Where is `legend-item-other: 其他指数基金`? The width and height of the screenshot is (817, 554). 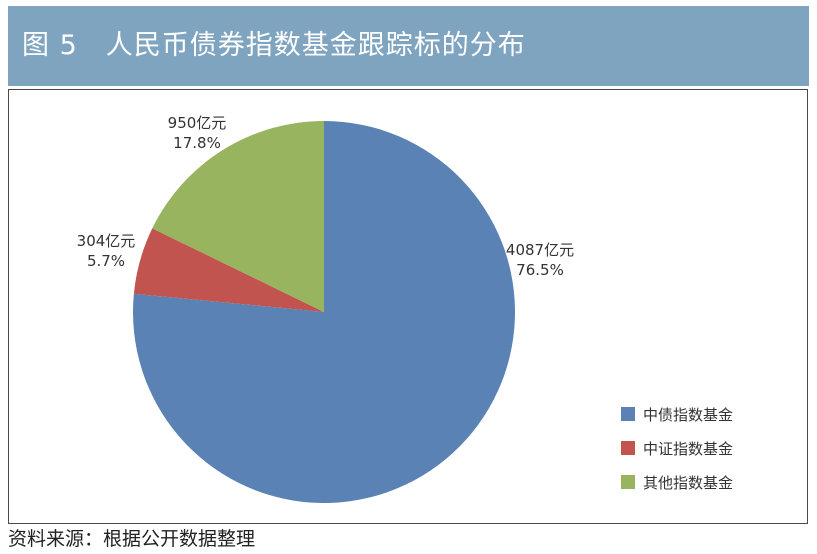
legend-item-other: 其他指数基金 is located at coordinates (706, 482).